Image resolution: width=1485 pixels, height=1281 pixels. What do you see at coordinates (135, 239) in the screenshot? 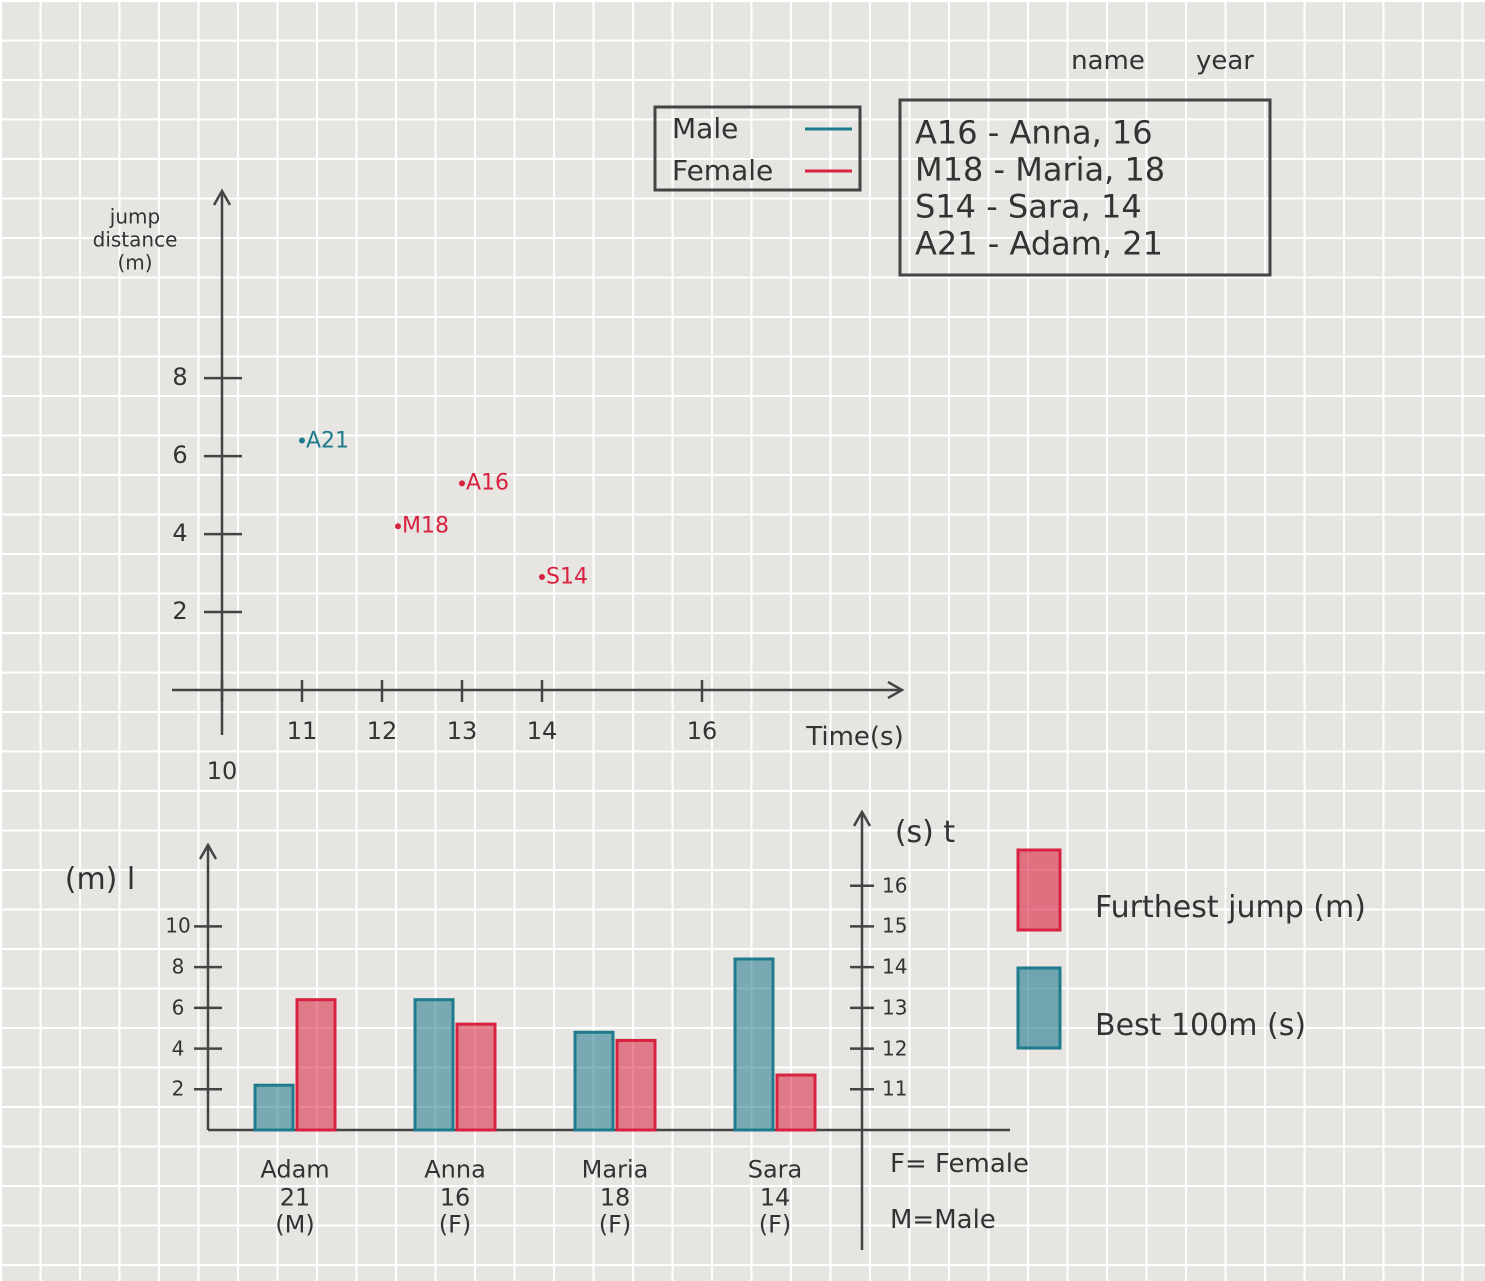
I see `y-axis-label: jump distance (m)` at bounding box center [135, 239].